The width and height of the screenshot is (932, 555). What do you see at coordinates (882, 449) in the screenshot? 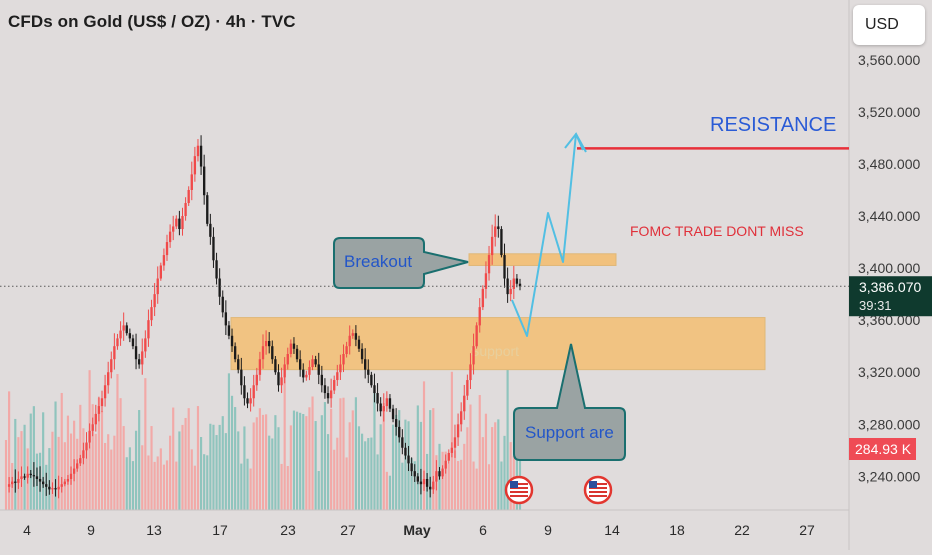
I see `volume-label-bg` at bounding box center [882, 449].